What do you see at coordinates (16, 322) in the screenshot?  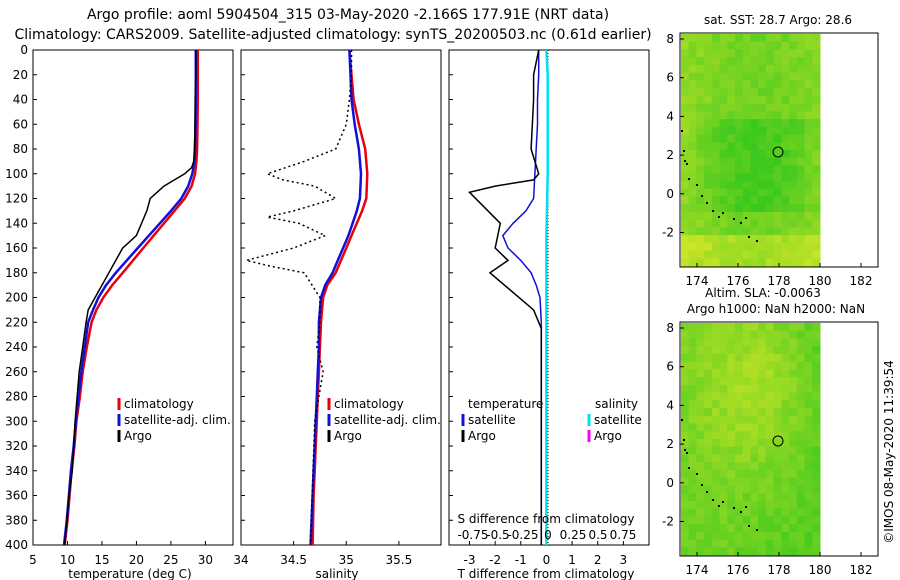 I see `depth-tick-label: 220` at bounding box center [16, 322].